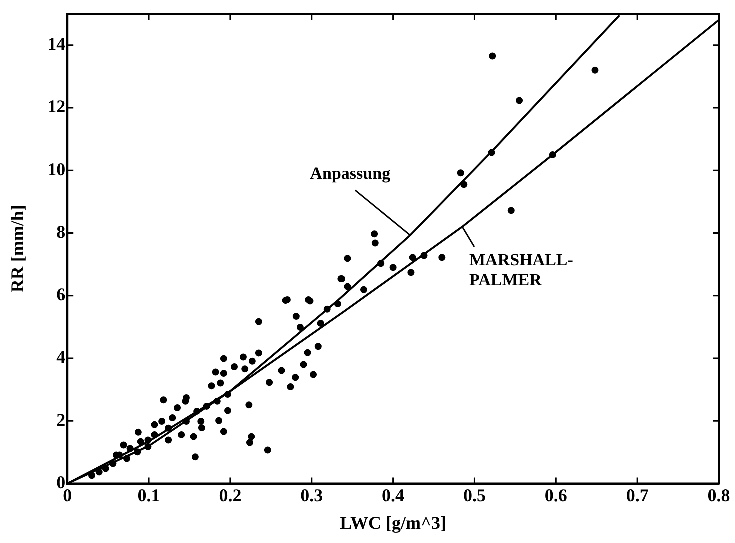 This screenshot has width=735, height=543. Describe the element at coordinates (393, 522) in the screenshot. I see `x-axis-title: LWC [g/m^3]` at that location.